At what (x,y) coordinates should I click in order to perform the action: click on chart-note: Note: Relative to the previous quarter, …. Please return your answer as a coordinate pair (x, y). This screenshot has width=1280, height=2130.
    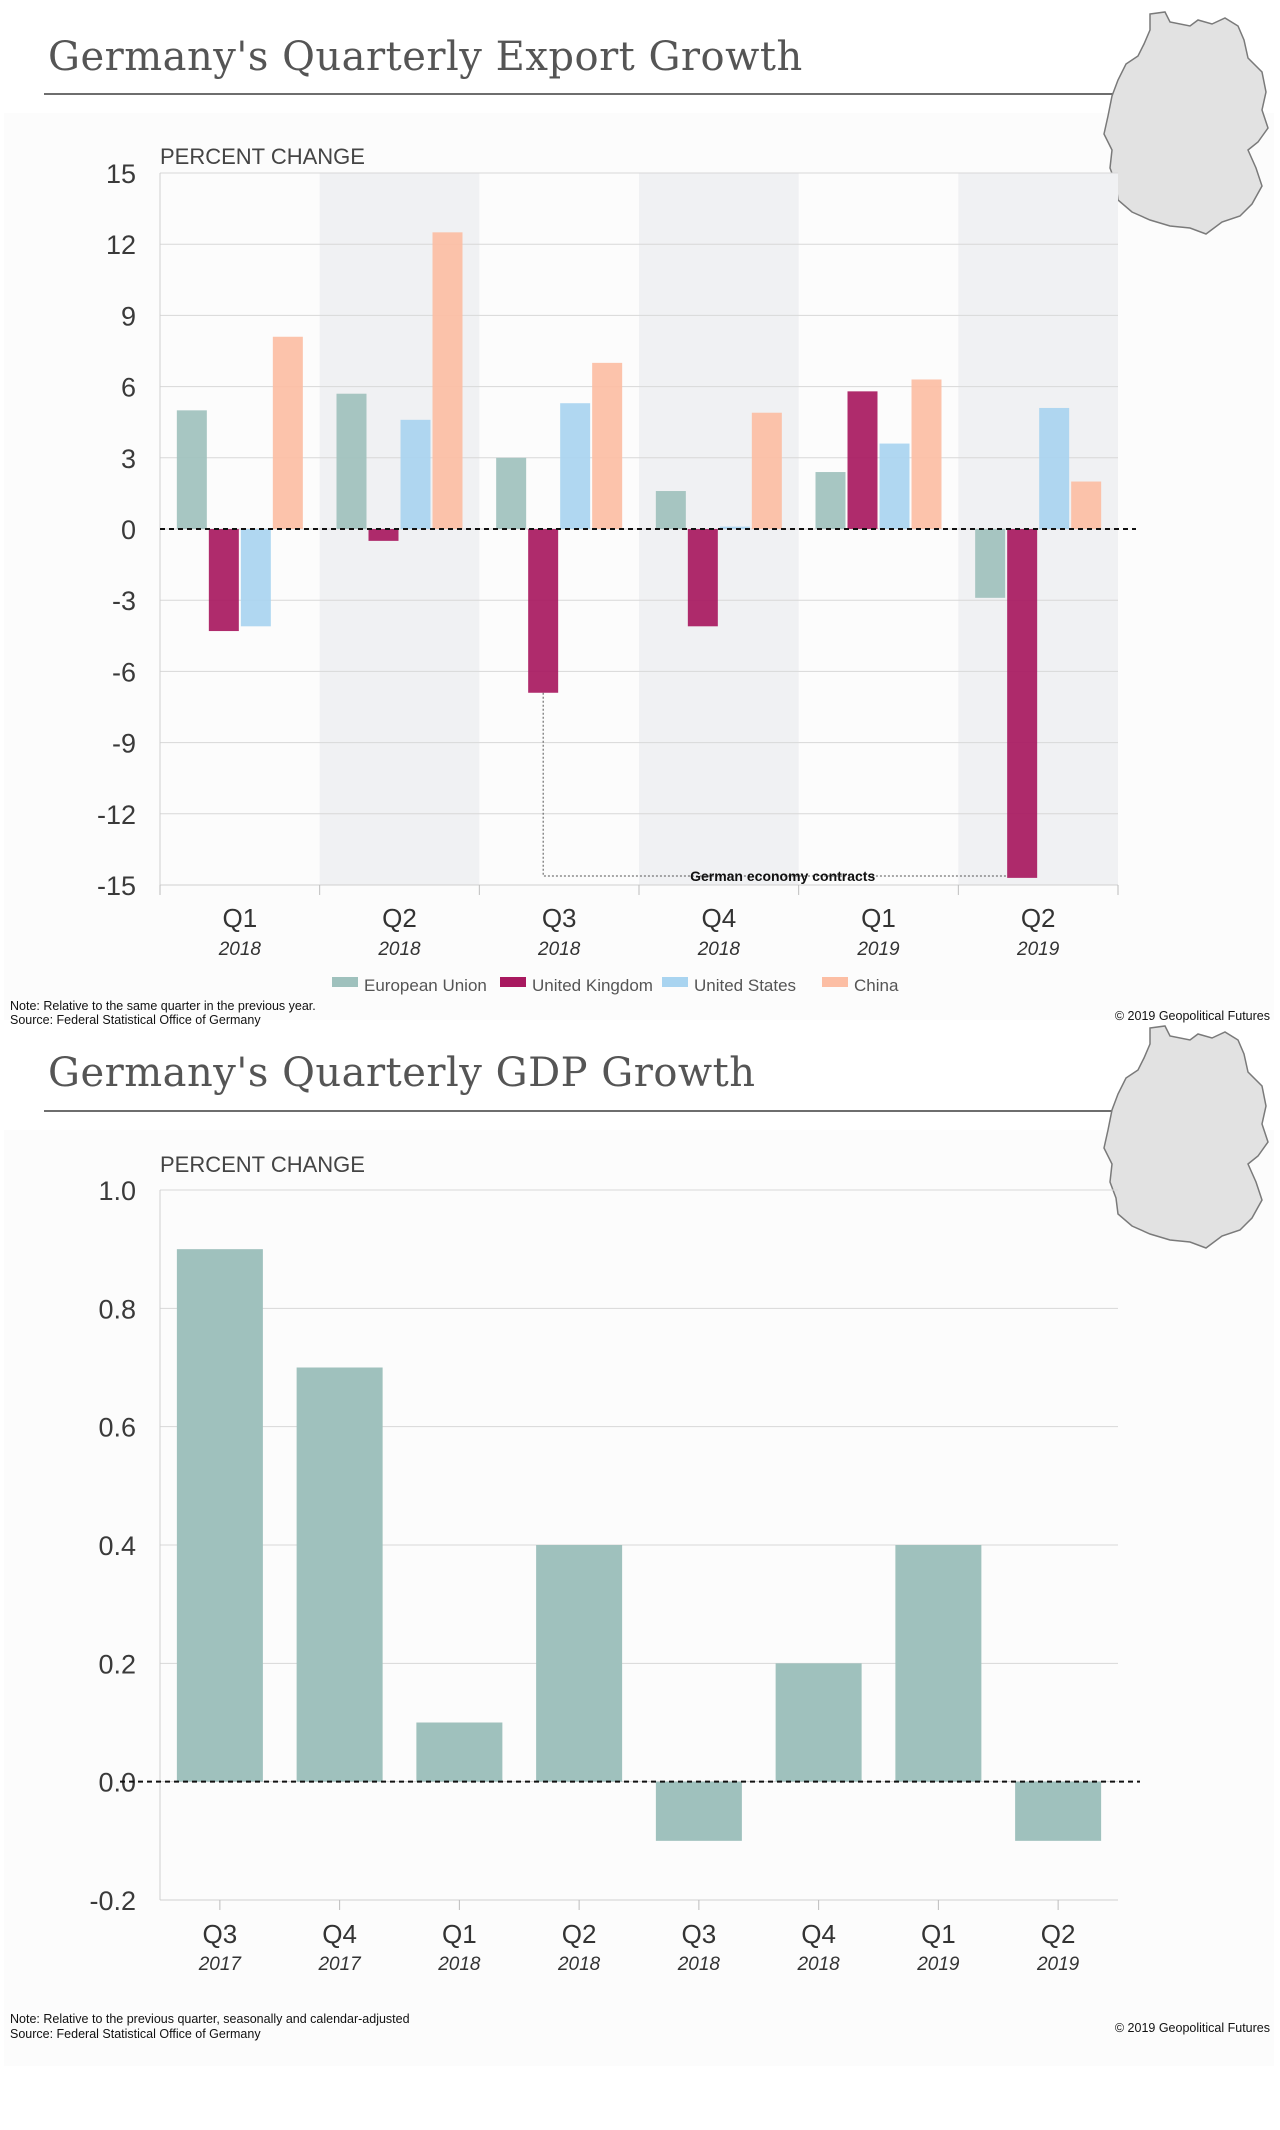
    Looking at the image, I should click on (210, 2019).